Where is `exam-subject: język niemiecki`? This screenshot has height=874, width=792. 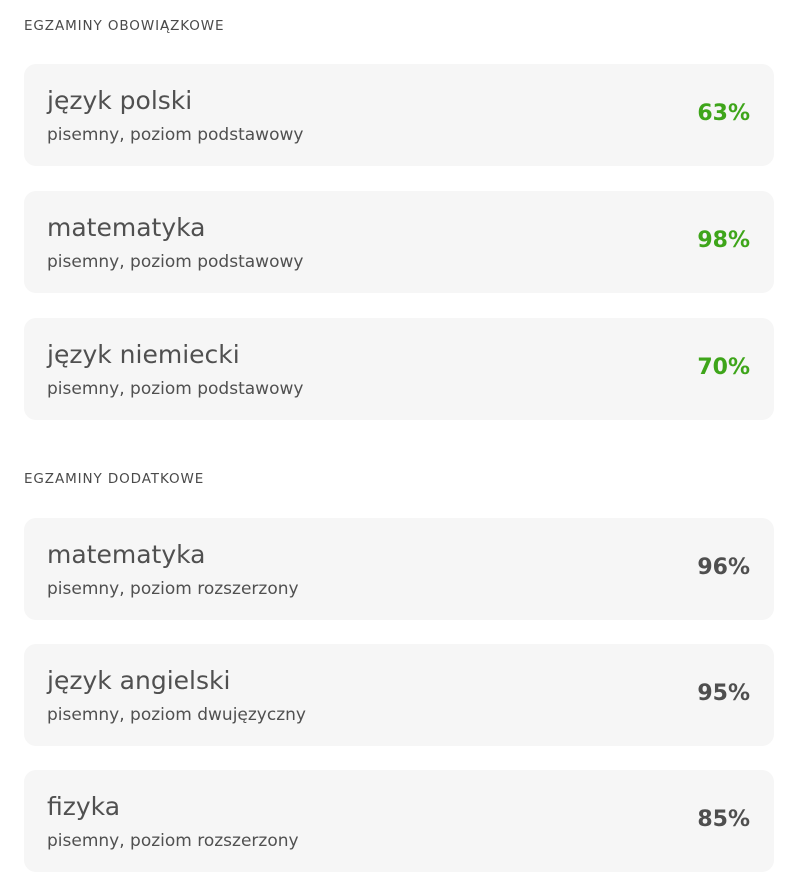 exam-subject: język niemiecki is located at coordinates (143, 354).